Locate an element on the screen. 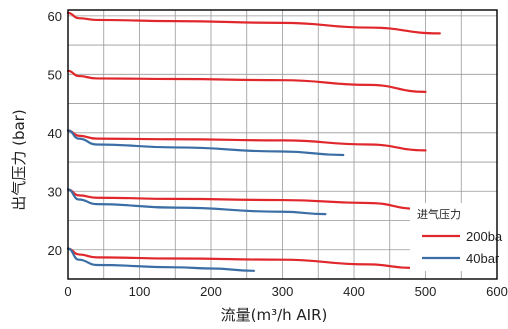 The width and height of the screenshot is (508, 329). legend-label-40bar: 40bar is located at coordinates (483, 258).